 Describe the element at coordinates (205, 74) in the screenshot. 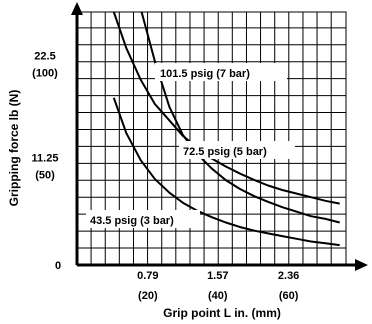

I see `series-label-7-bar: 101.5 psig (7 bar)` at that location.